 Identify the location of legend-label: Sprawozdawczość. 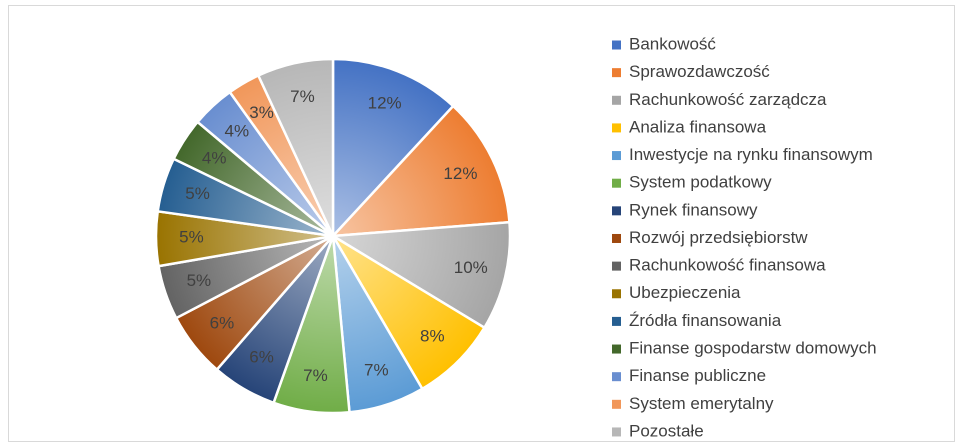
(699, 71).